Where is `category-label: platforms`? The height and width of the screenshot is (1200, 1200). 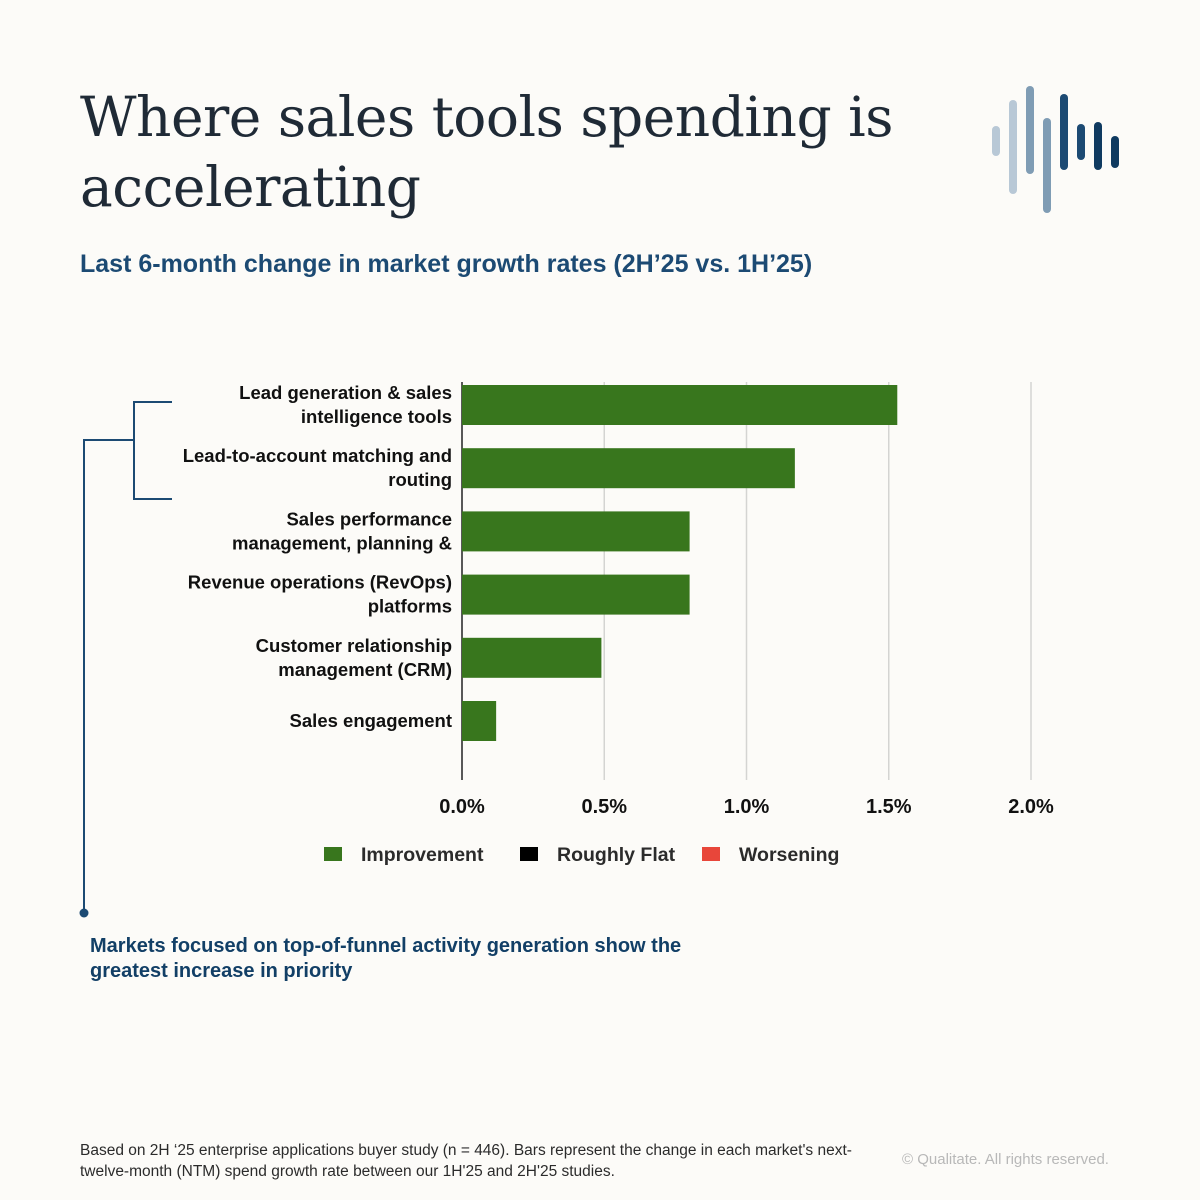
category-label: platforms is located at coordinates (410, 606).